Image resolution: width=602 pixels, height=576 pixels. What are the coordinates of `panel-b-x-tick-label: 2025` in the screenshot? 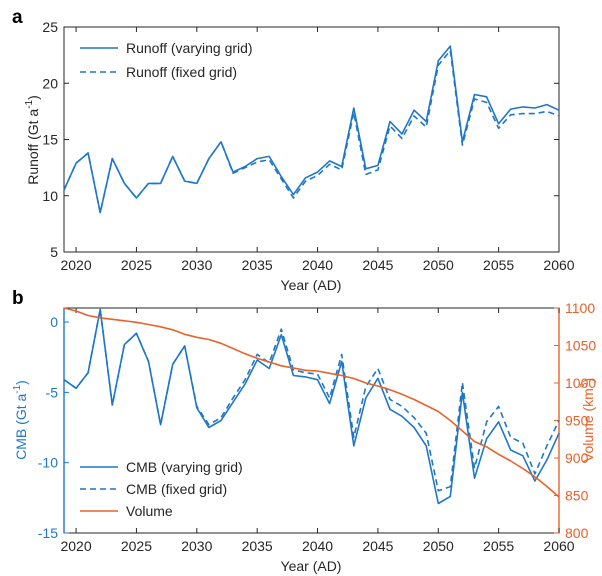 It's located at (136, 546).